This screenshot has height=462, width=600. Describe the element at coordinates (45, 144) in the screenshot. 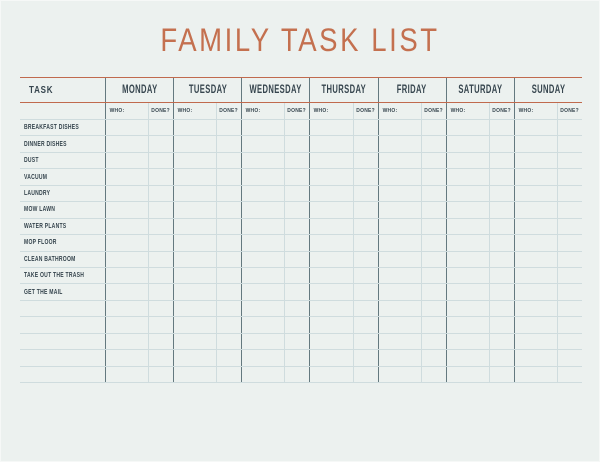

I see `task-label-cell-label: DINNER DISHES` at that location.